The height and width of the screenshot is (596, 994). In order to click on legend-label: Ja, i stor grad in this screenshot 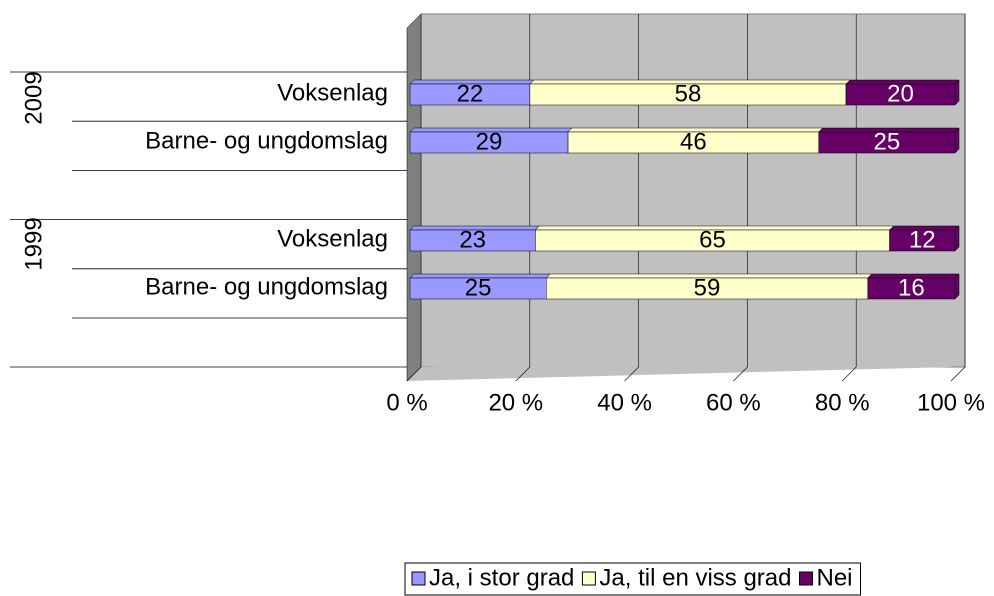, I will do `click(501, 577)`.